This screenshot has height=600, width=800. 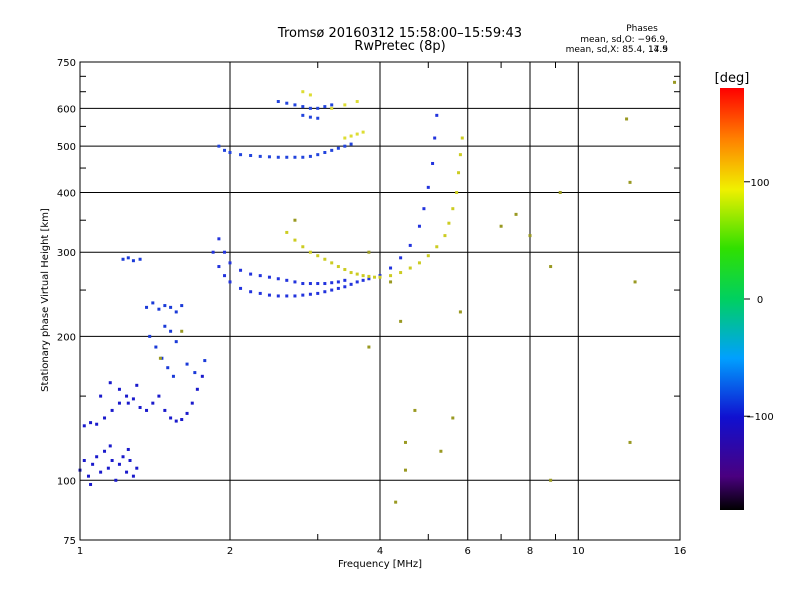 What do you see at coordinates (732, 299) in the screenshot?
I see `colorbar` at bounding box center [732, 299].